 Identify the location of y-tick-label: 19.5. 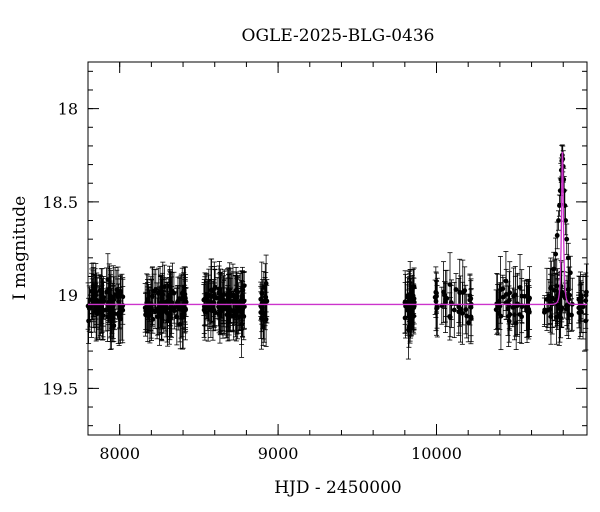
(60, 388).